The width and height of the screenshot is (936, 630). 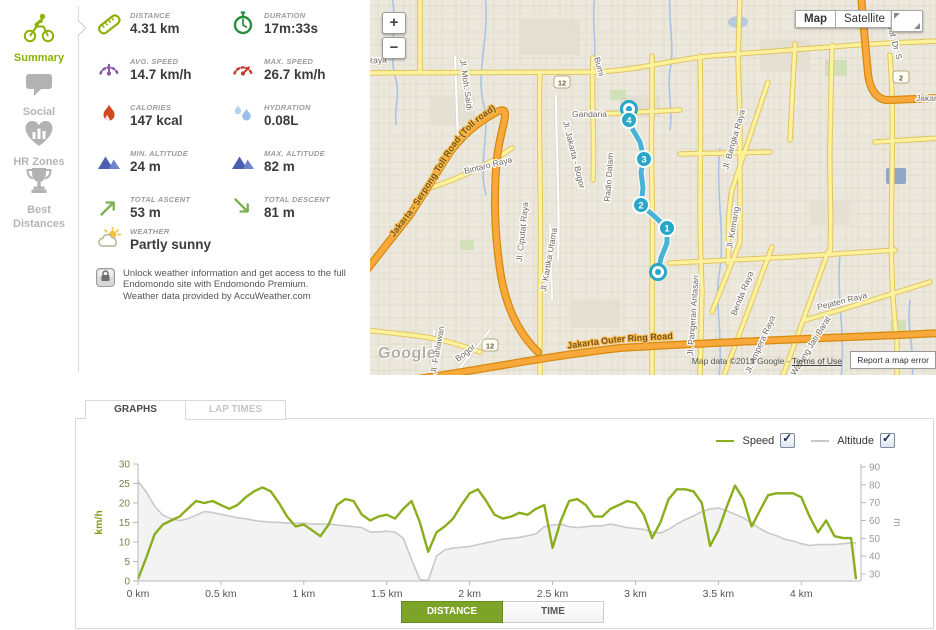 I want to click on sidebar-item-best-distances: Best Distances, so click(x=39, y=199).